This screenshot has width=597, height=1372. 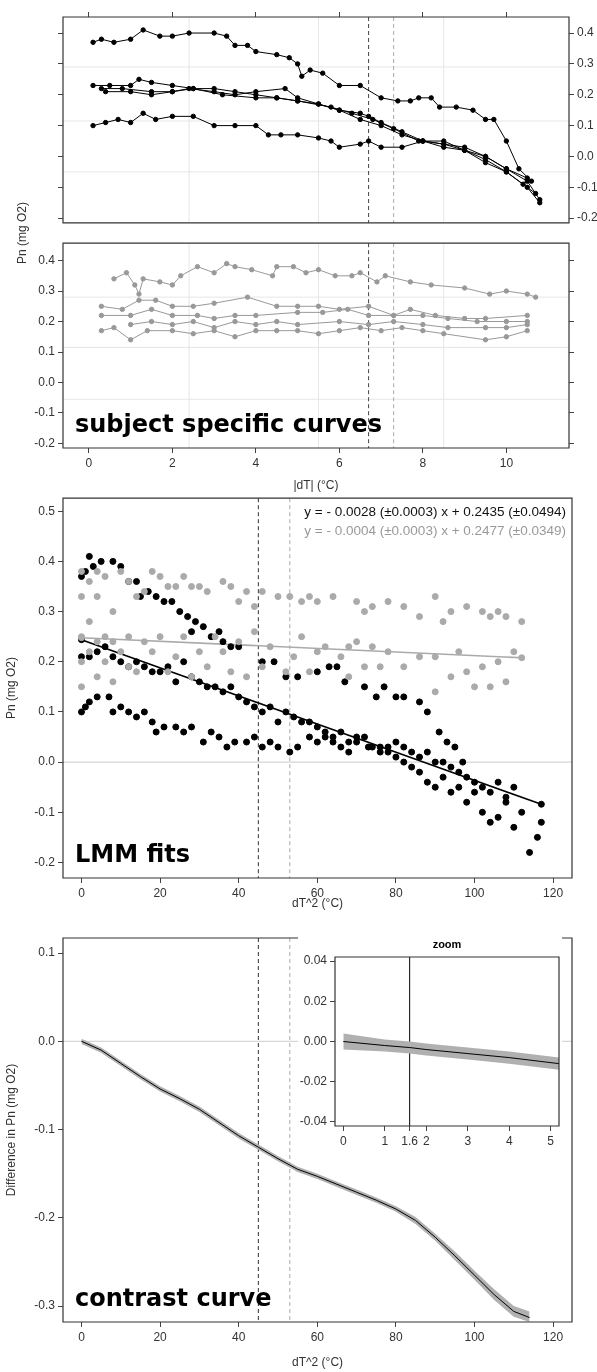 What do you see at coordinates (10, 1130) in the screenshot?
I see `y-axis-title: Difference in Pn (mg O2)` at bounding box center [10, 1130].